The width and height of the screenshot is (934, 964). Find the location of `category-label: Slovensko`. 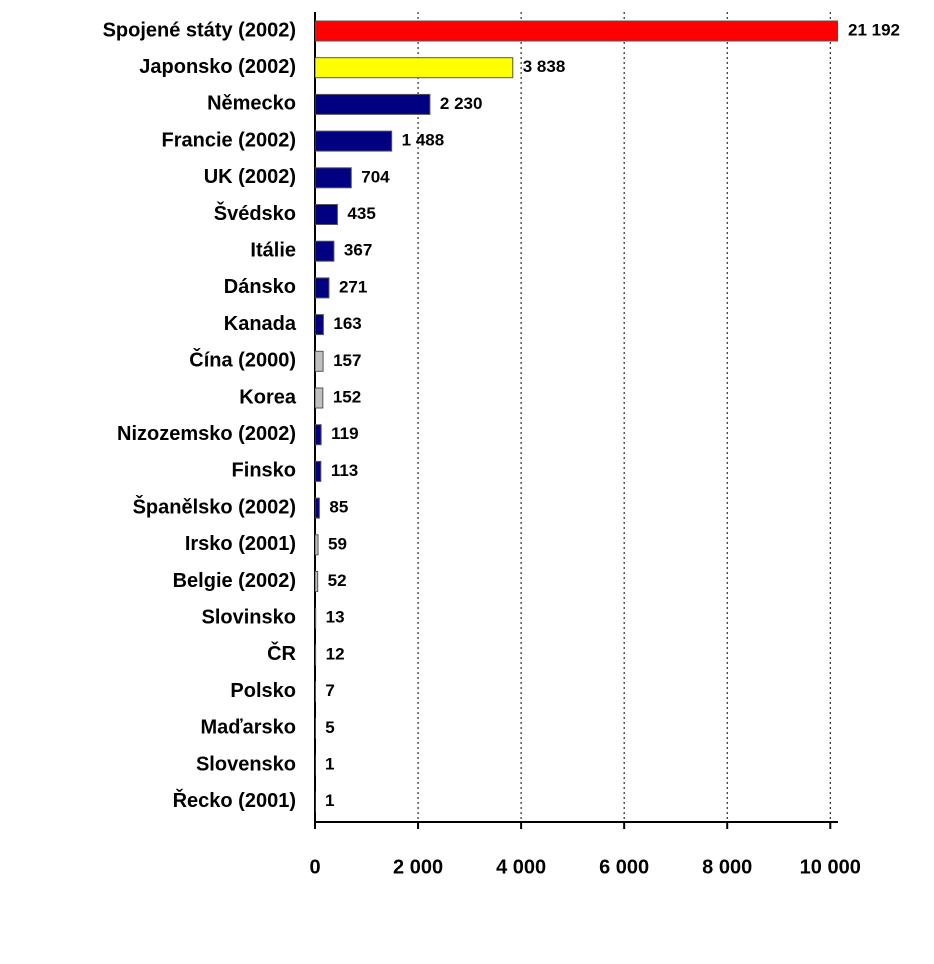

category-label: Slovensko is located at coordinates (246, 764).